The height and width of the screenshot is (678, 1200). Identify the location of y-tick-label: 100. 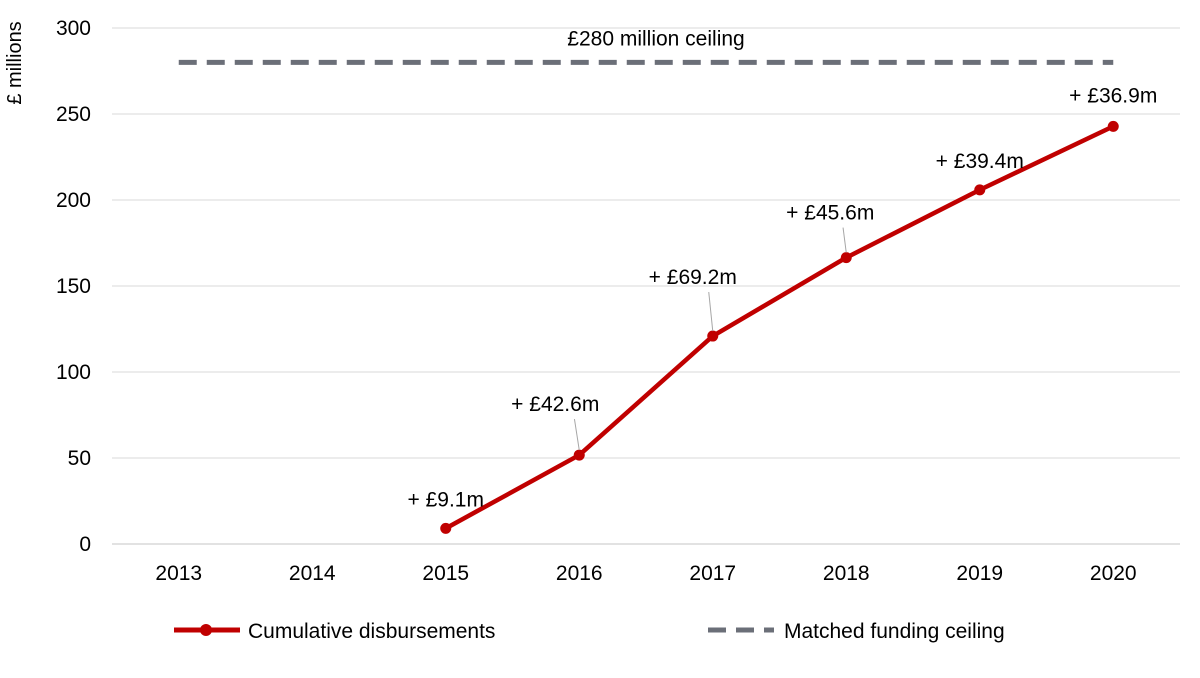
(73, 372).